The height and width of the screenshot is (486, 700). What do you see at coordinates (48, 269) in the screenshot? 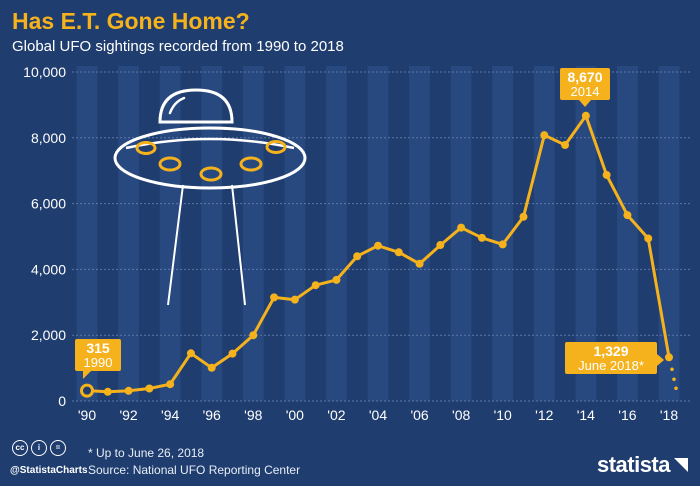
I see `y-tick-label: 4,000` at bounding box center [48, 269].